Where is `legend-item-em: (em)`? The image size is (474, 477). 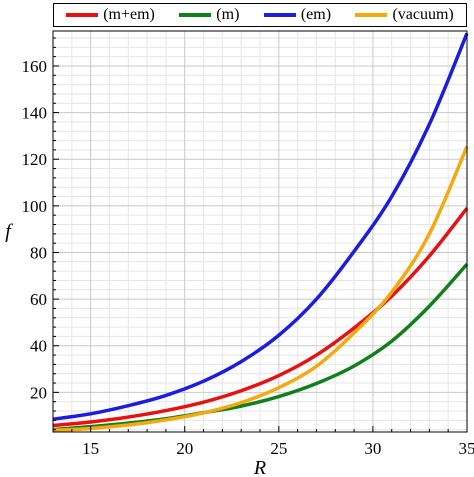 legend-item-em: (em) is located at coordinates (297, 15).